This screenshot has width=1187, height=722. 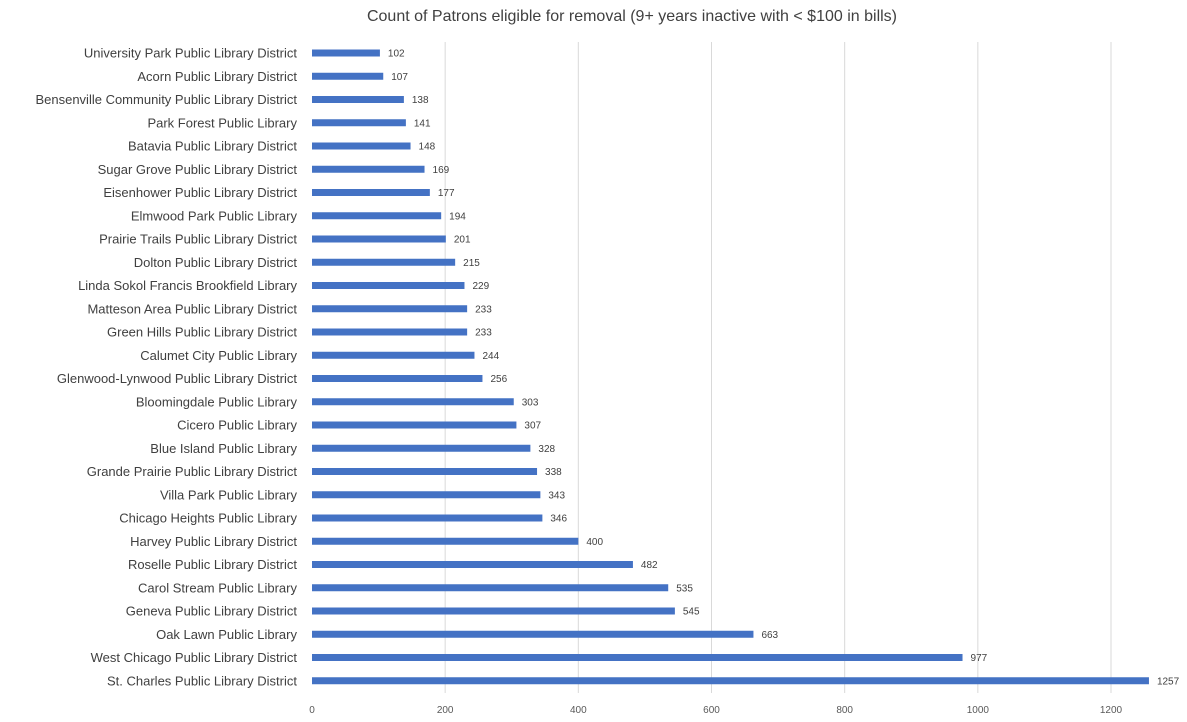 What do you see at coordinates (462, 240) in the screenshot?
I see `data-label: 201` at bounding box center [462, 240].